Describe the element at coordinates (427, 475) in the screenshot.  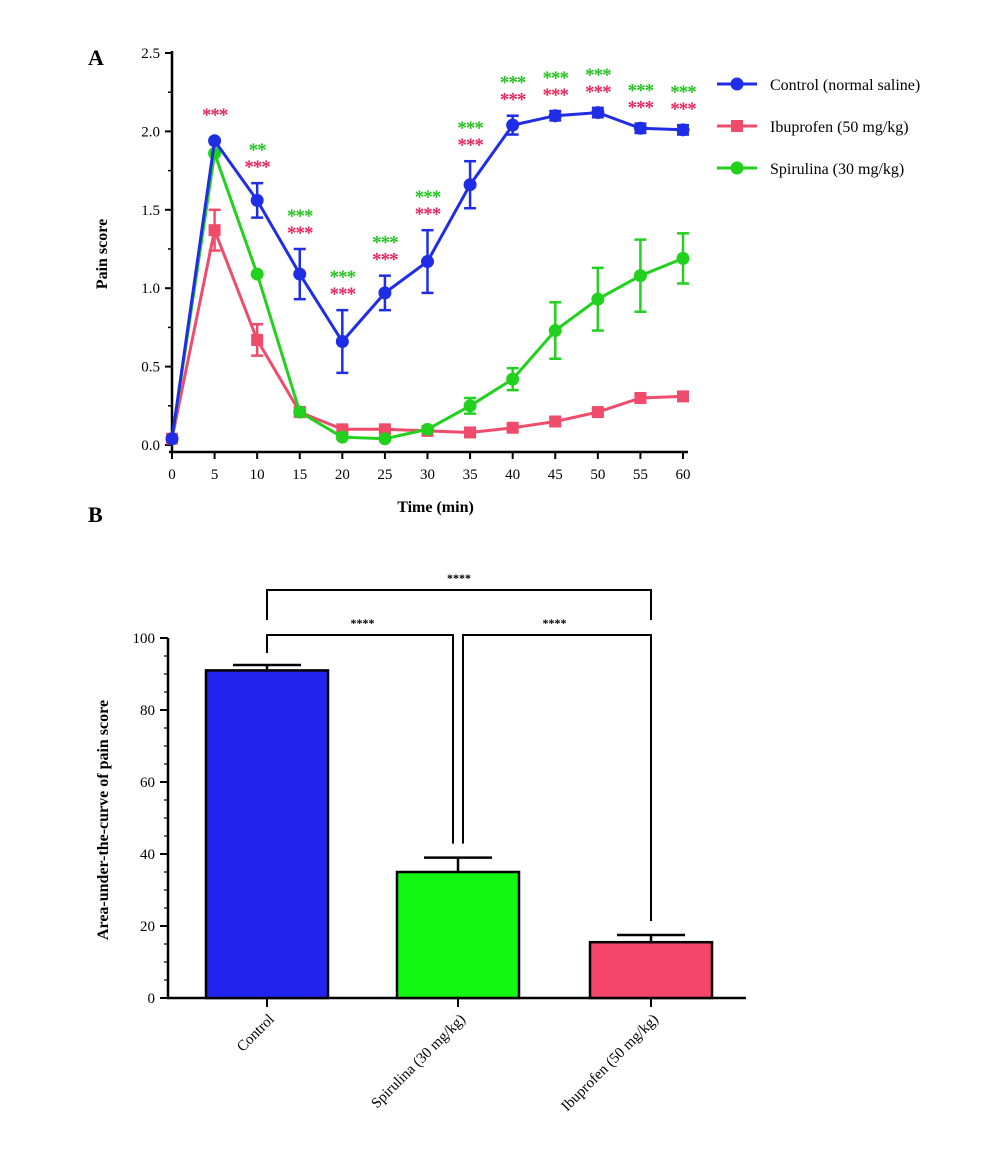
I see `x-tick-label: 30` at that location.